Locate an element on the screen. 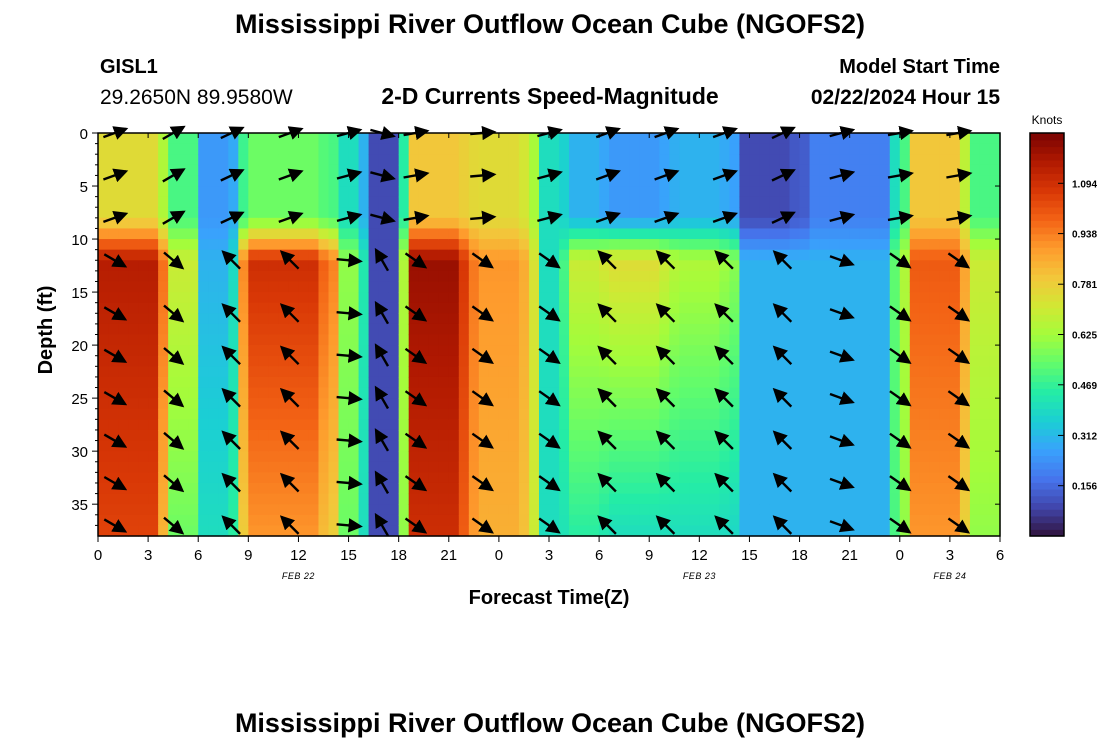 The image size is (1100, 750). colorbar-tick-label: 1.094 is located at coordinates (1084, 184).